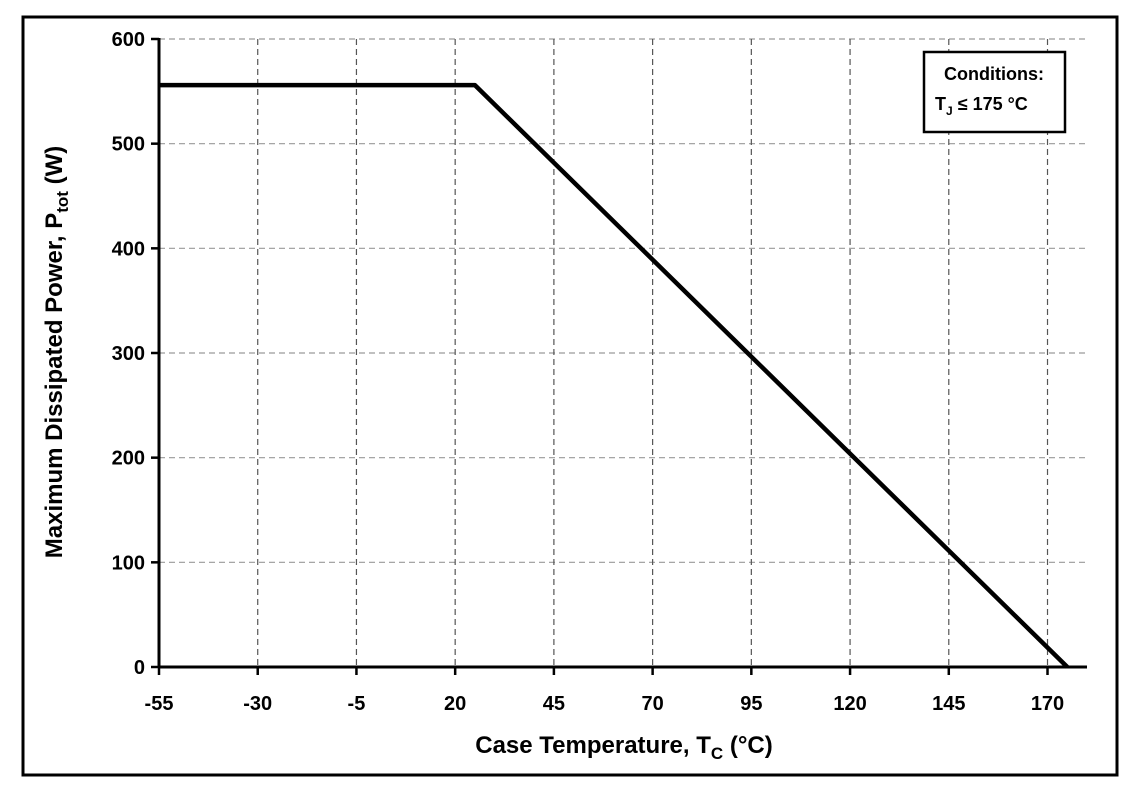 The width and height of the screenshot is (1136, 792). Describe the element at coordinates (128, 249) in the screenshot. I see `y-tick-label: 400` at that location.